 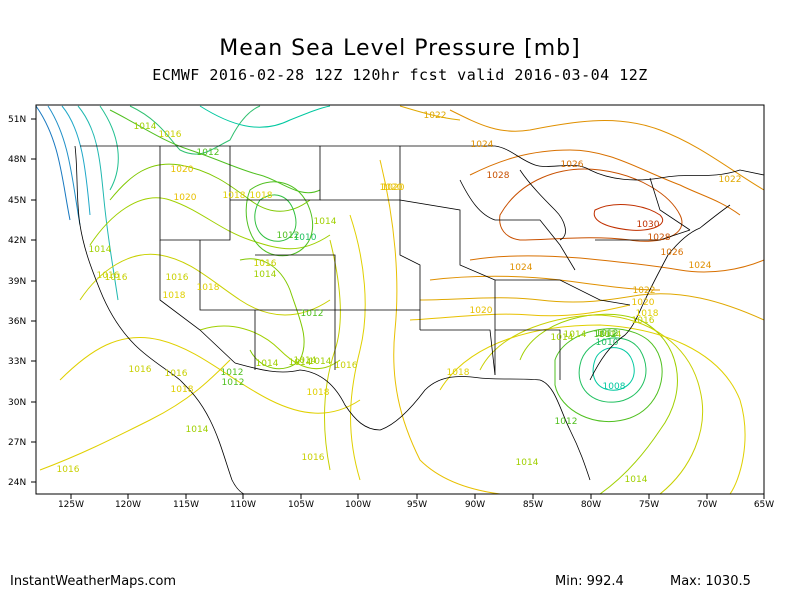 I want to click on latitude-label: 27N, so click(x=17, y=443).